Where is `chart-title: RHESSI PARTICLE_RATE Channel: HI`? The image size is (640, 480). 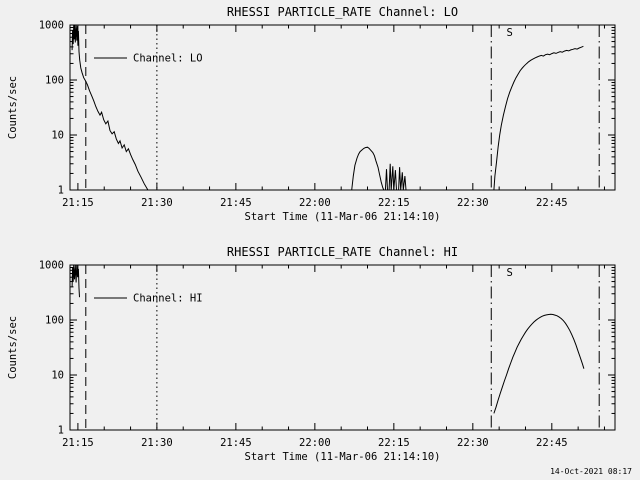 chart-title: RHESSI PARTICLE_RATE Channel: HI is located at coordinates (342, 252).